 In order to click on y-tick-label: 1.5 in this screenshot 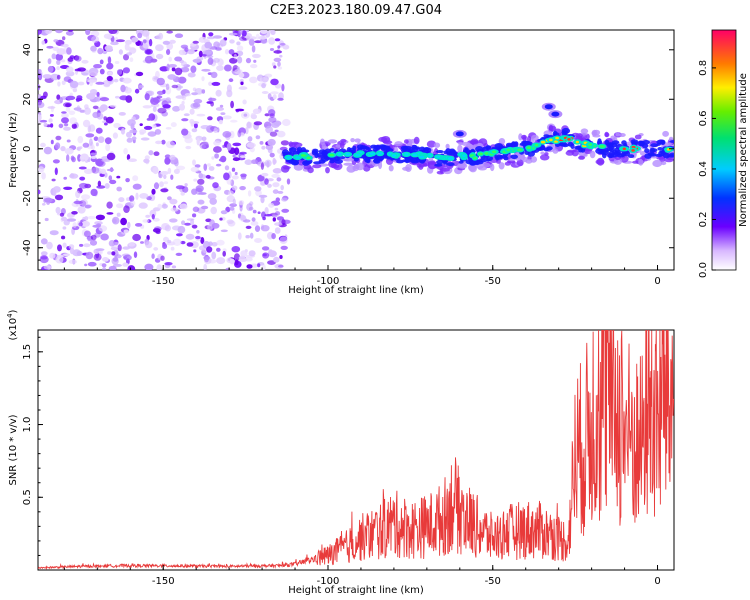, I will do `click(27, 352)`.